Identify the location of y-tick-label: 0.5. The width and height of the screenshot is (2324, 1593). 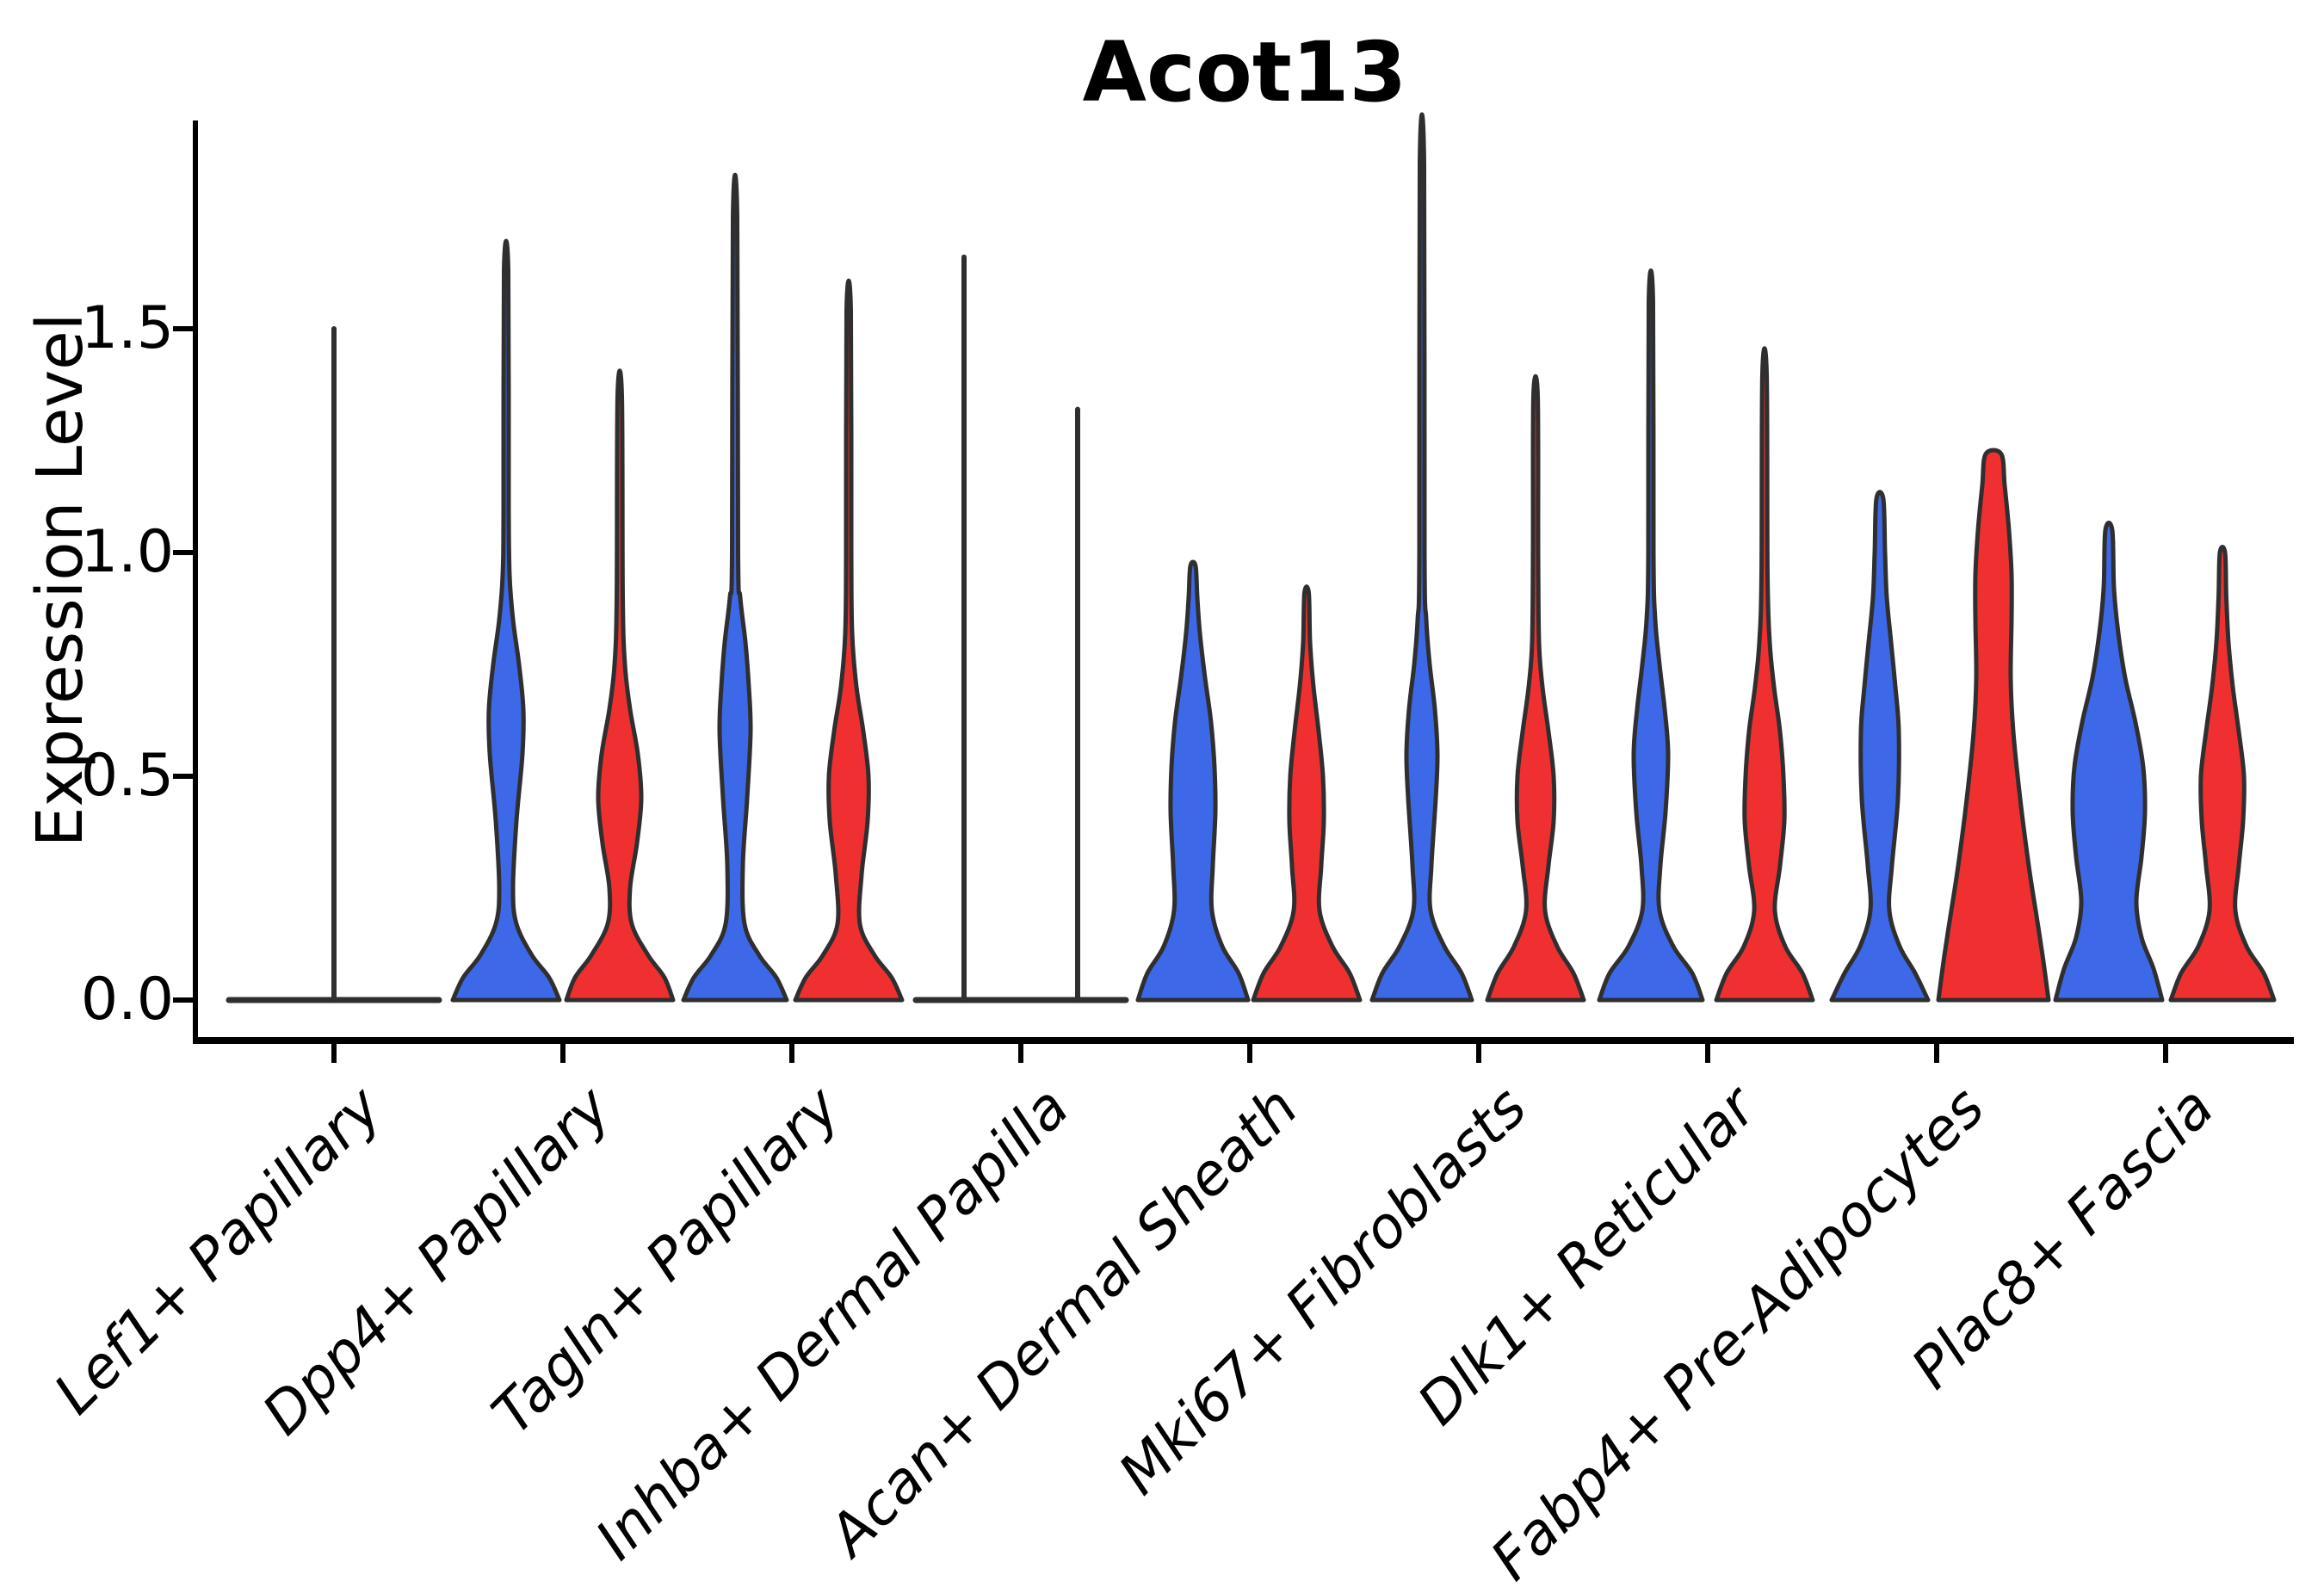
(127, 776).